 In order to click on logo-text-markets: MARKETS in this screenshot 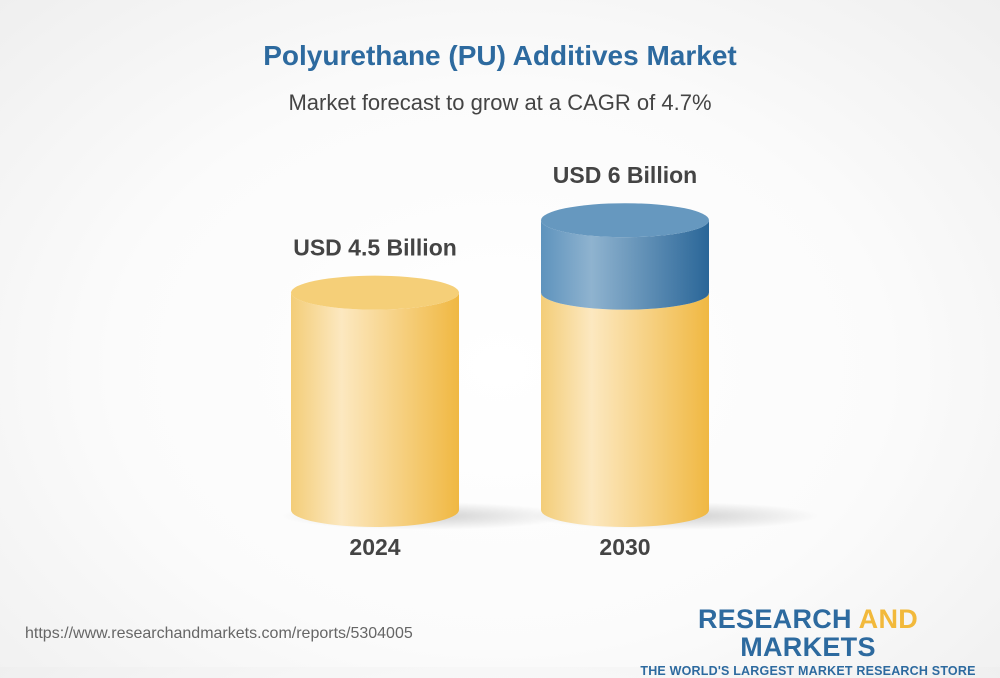, I will do `click(808, 647)`.